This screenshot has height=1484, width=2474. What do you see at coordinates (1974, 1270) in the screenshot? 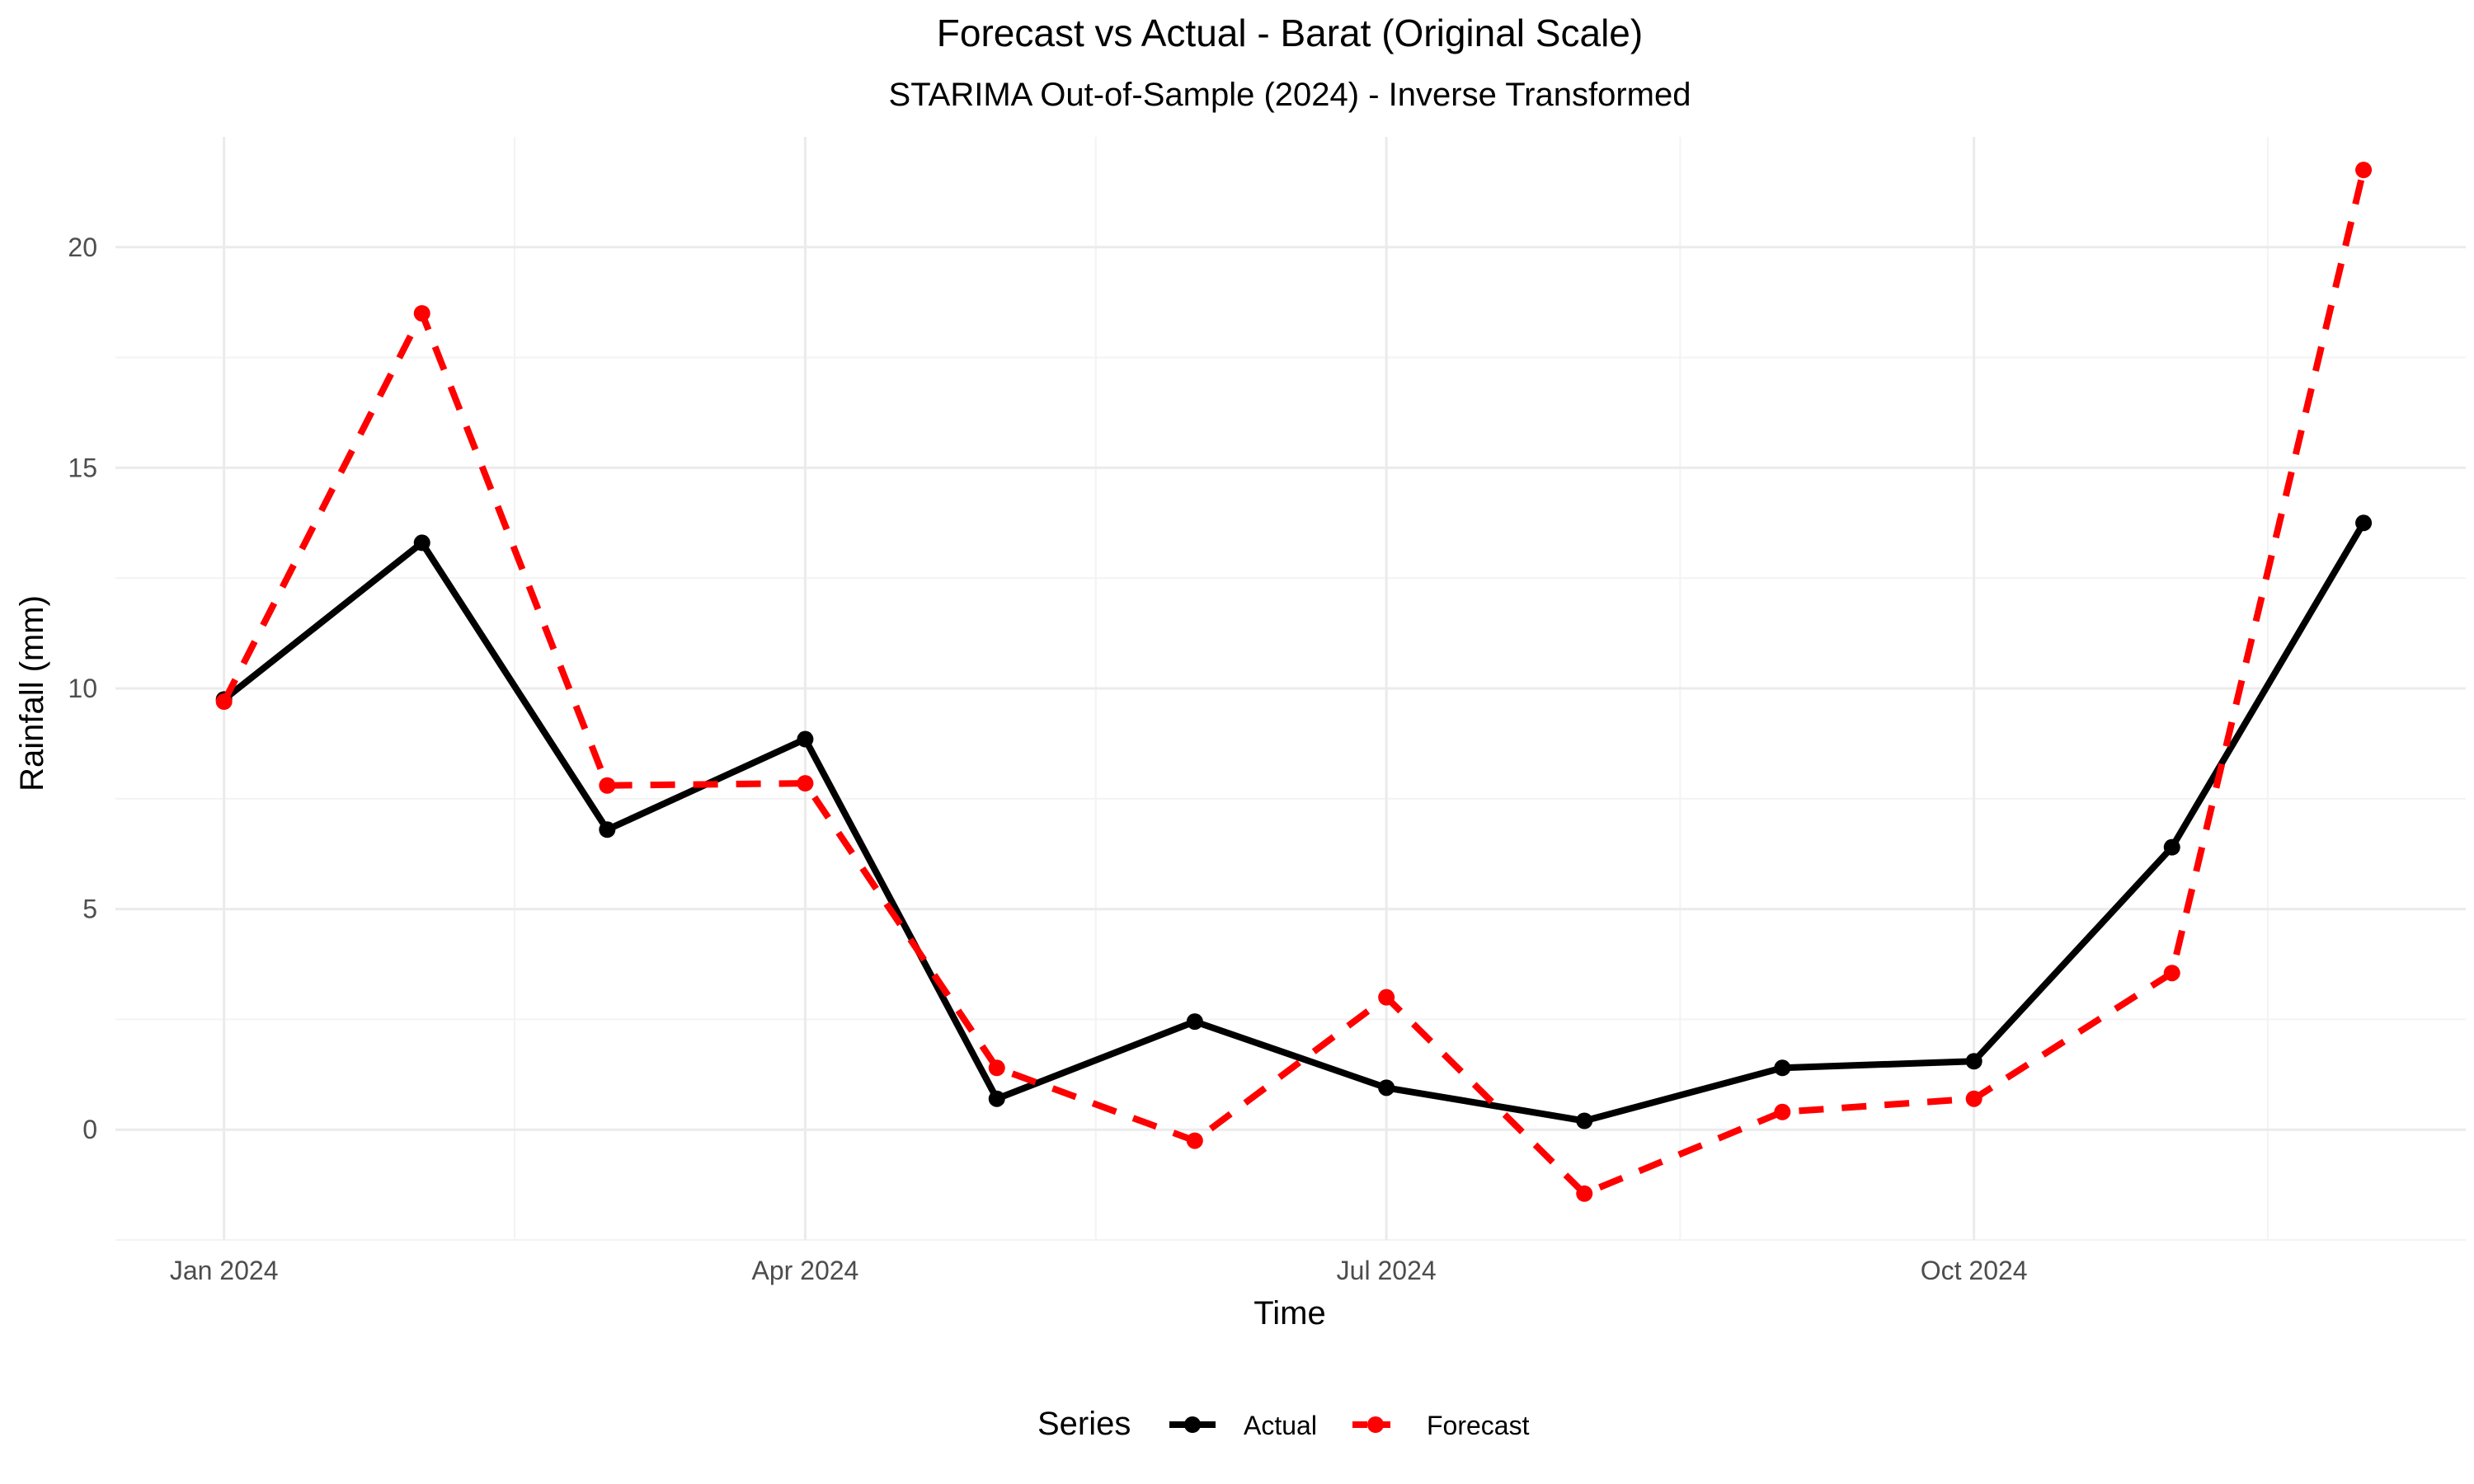
I see `x-tick-label: Oct 2024` at bounding box center [1974, 1270].